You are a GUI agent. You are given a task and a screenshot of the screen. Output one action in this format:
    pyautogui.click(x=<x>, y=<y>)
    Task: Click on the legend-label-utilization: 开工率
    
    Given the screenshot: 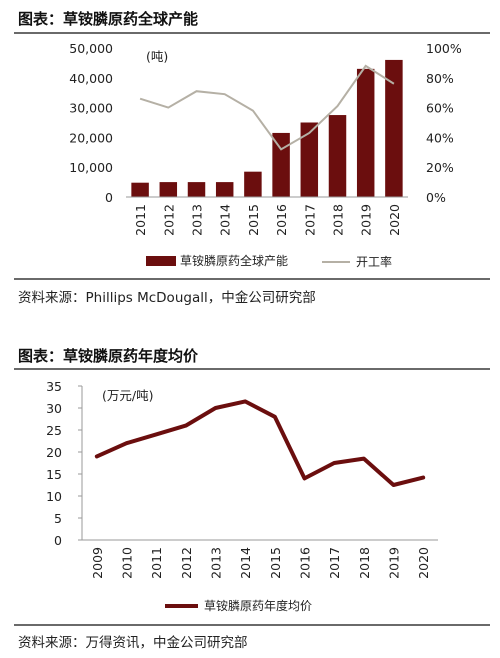 What is the action you would take?
    pyautogui.click(x=374, y=261)
    